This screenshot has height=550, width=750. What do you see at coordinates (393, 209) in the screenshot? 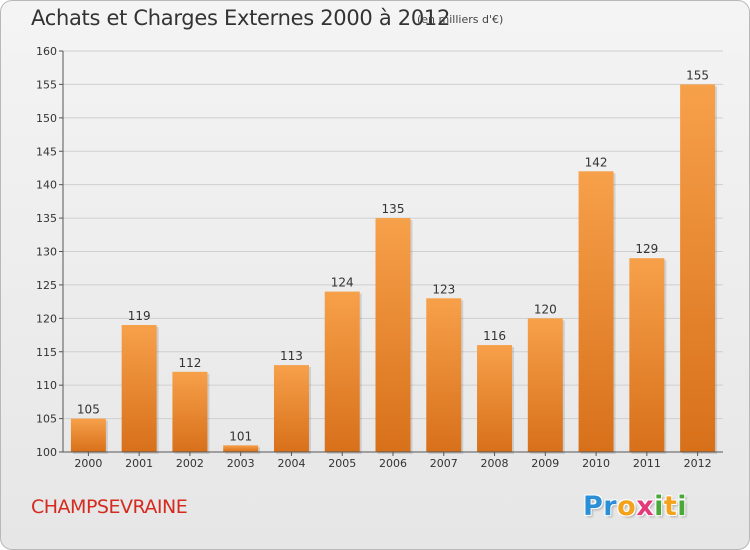
I see `bar-value-label: 135` at bounding box center [393, 209].